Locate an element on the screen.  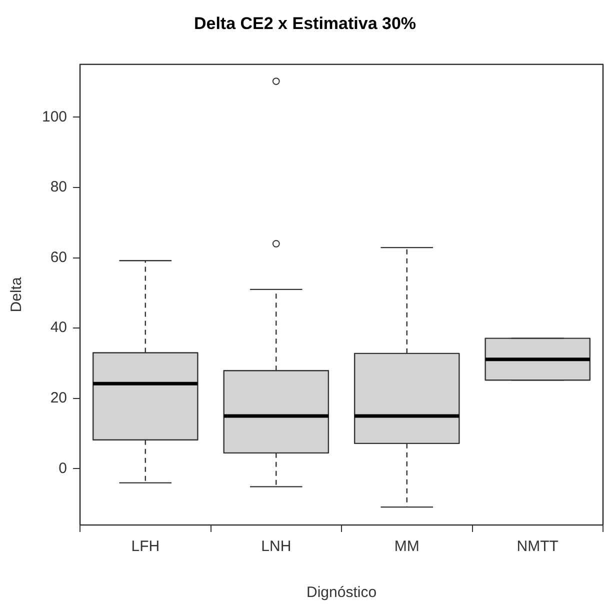
y-tick-label: 80 is located at coordinates (59, 187).